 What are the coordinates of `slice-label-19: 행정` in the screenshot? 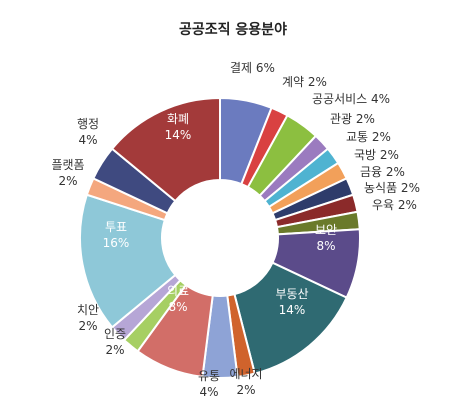 It's located at (88, 123).